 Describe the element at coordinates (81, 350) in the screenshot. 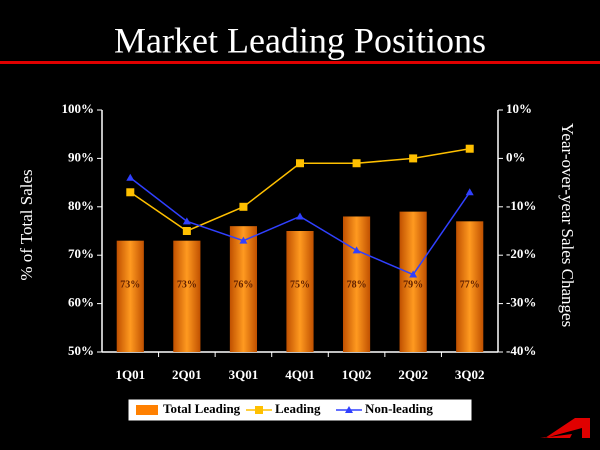

I see `y-tick-label: 50%` at that location.